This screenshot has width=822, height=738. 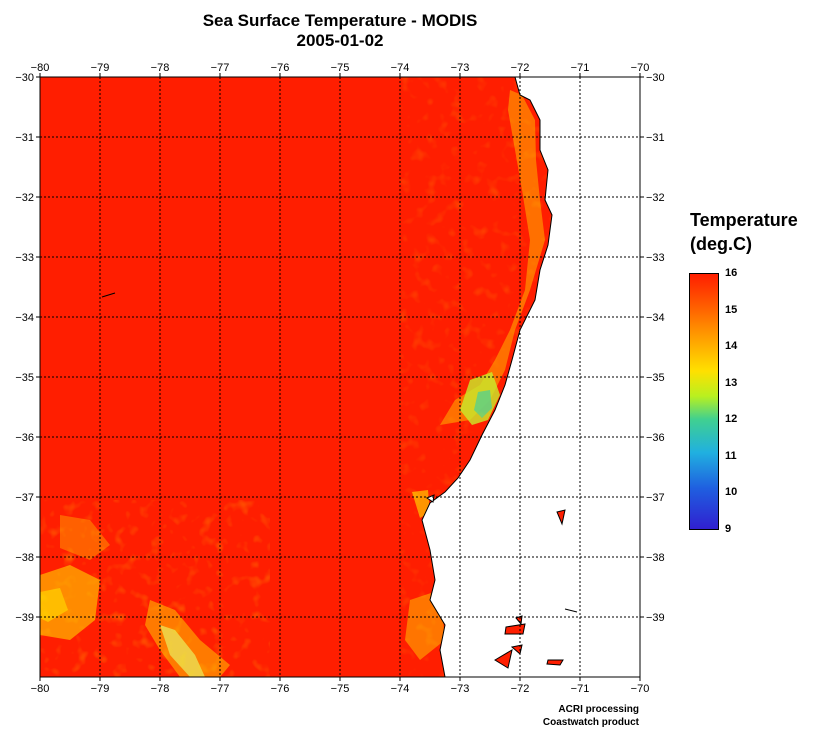 What do you see at coordinates (731, 382) in the screenshot?
I see `colorbar-label: 13` at bounding box center [731, 382].